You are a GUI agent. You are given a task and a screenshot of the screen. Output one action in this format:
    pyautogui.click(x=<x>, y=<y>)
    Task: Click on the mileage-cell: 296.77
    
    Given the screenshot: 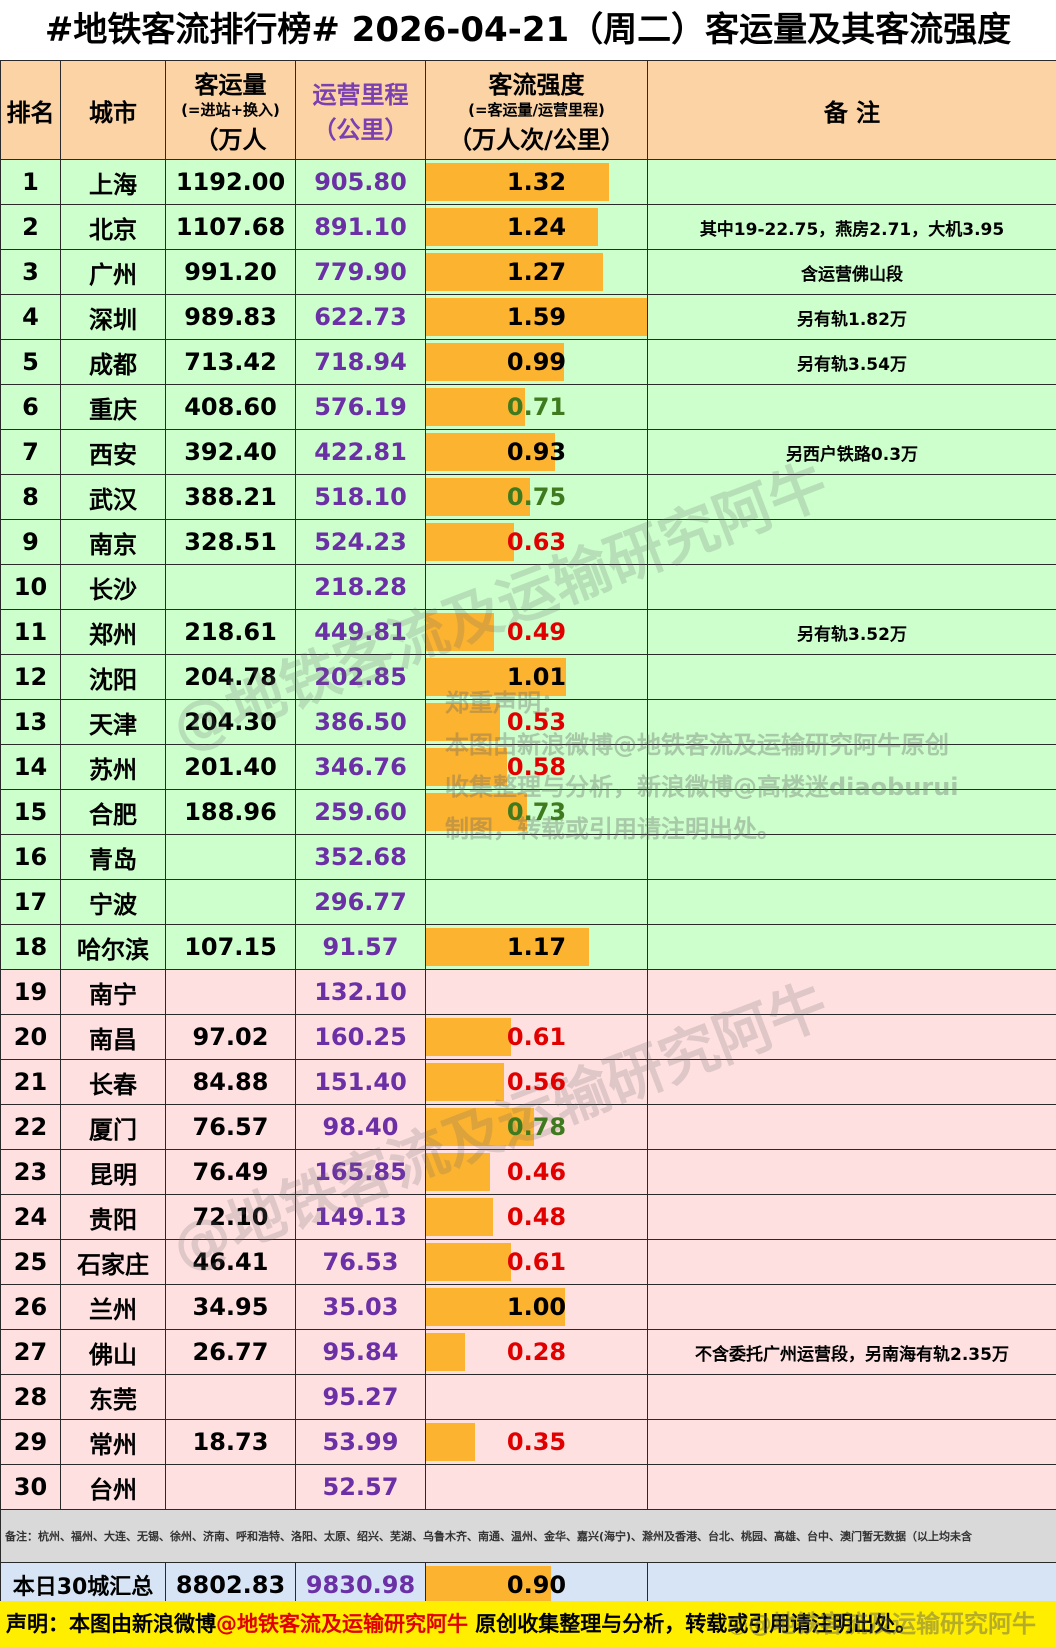 What is the action you would take?
    pyautogui.click(x=360, y=902)
    